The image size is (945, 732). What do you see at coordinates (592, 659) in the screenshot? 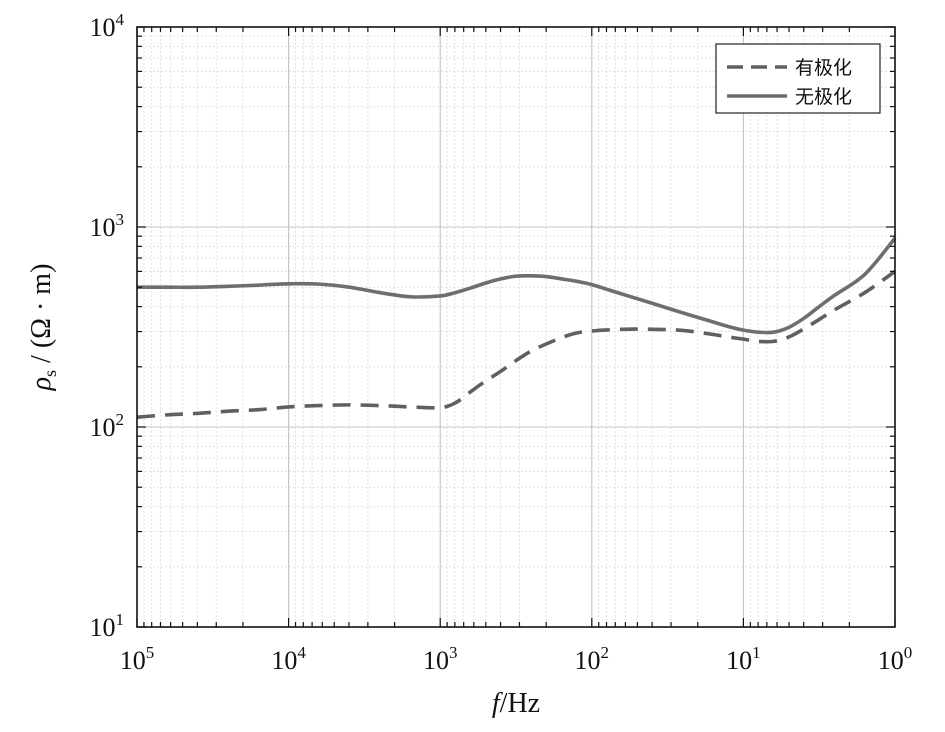
I see `x-tick-label: 10²` at bounding box center [592, 659].